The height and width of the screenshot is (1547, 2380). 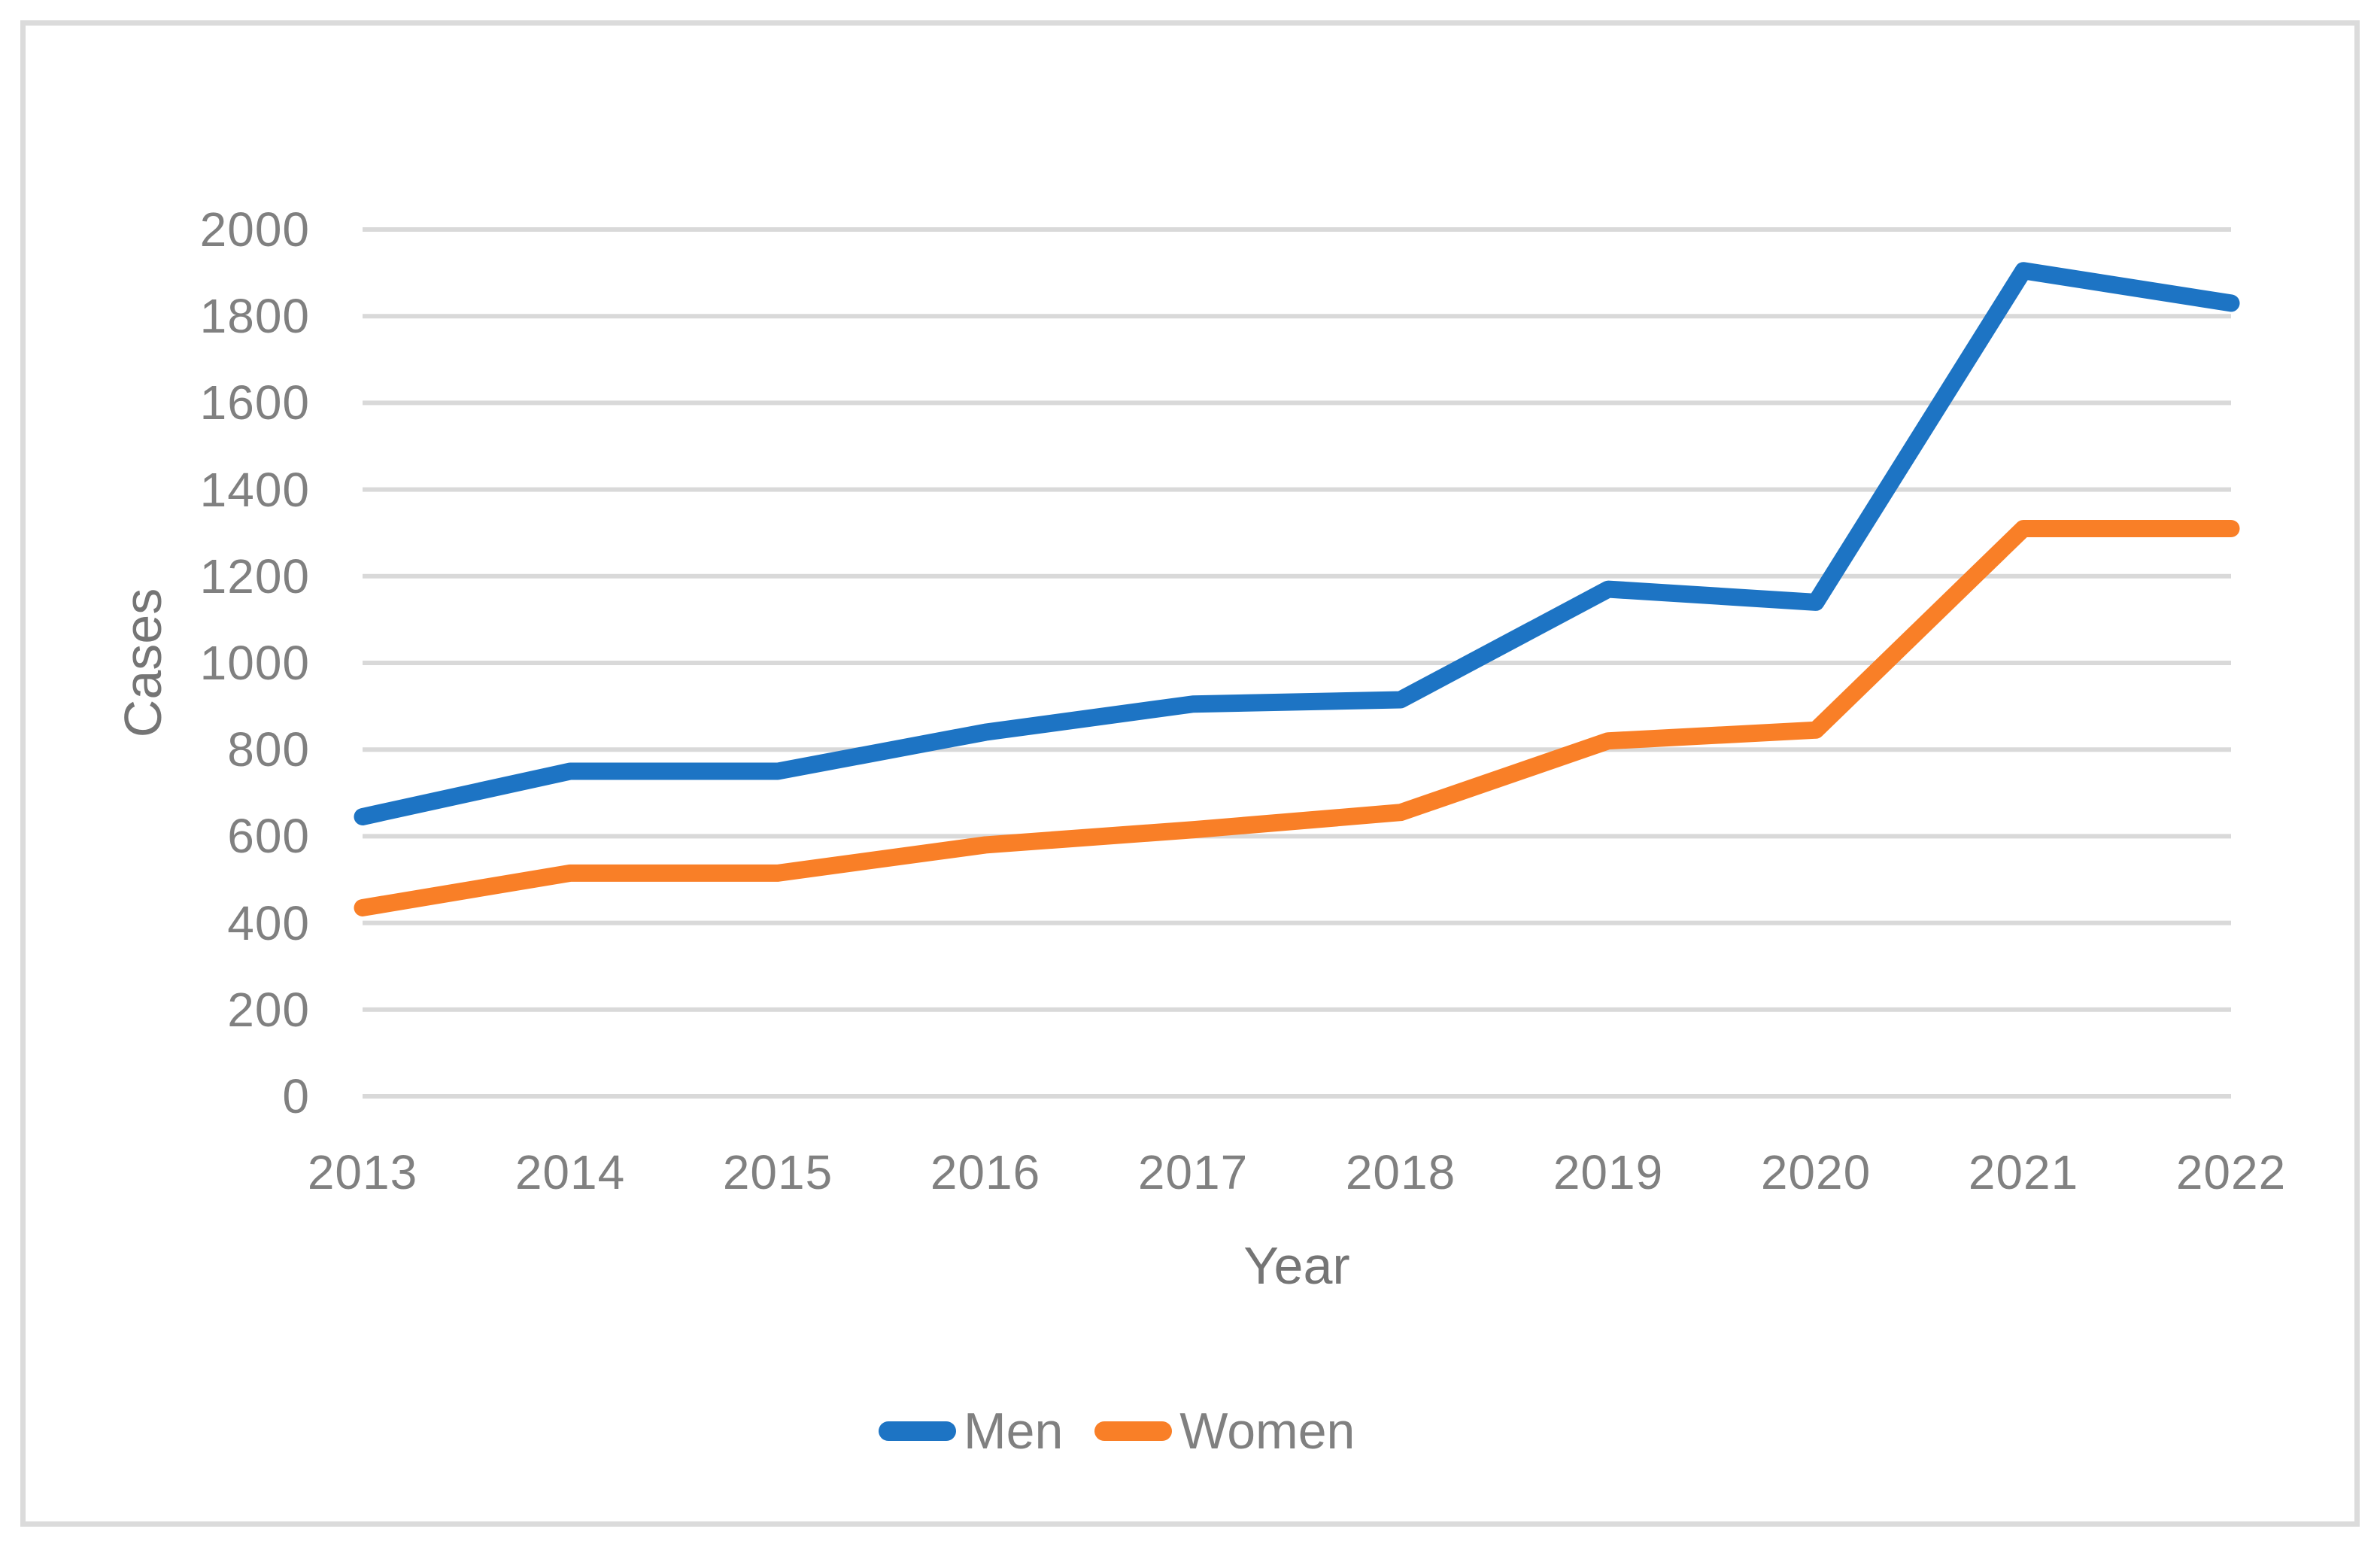 I want to click on y-tick-label-1000: 1000, so click(x=254, y=663).